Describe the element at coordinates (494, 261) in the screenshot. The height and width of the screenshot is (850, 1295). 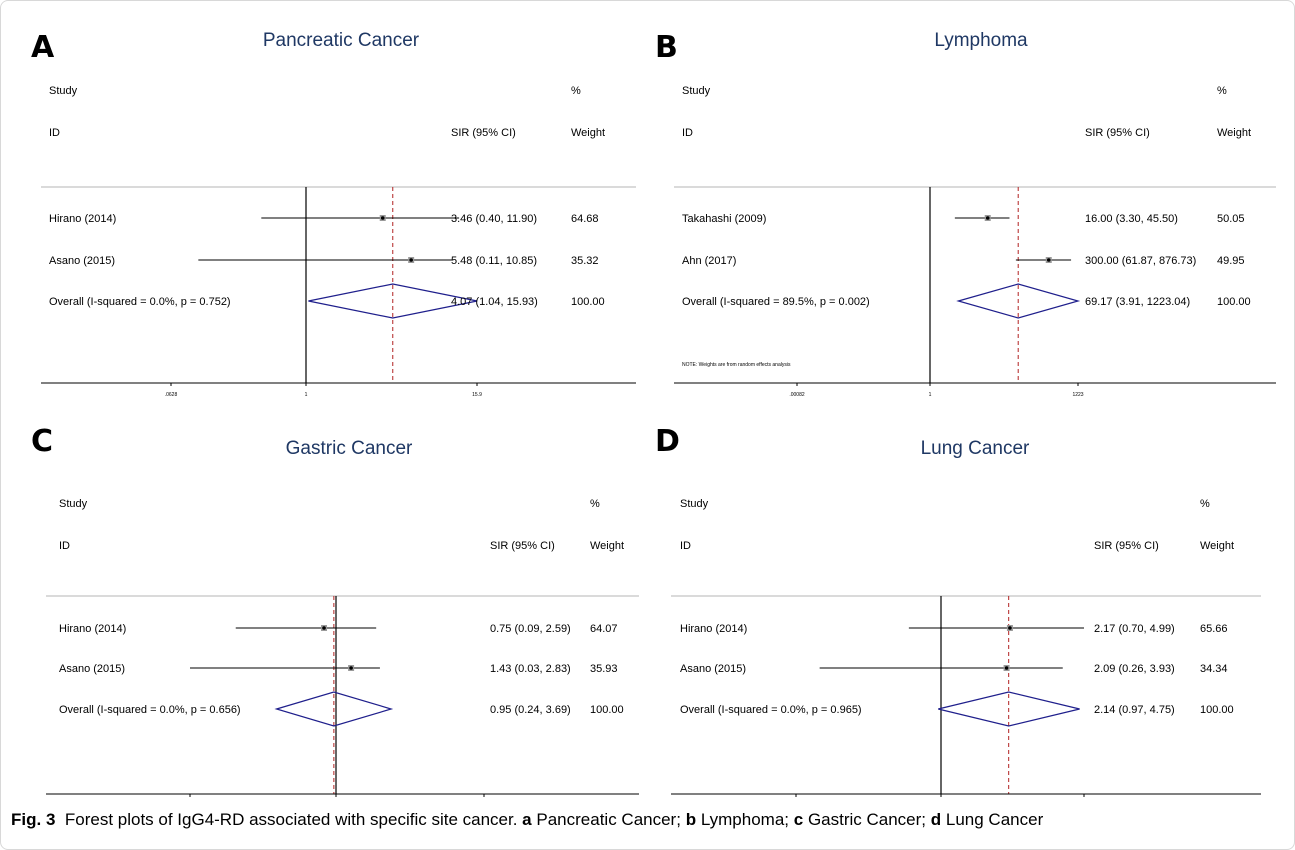
I see `sir-value: 5.48 (0.11, 10.85)` at that location.